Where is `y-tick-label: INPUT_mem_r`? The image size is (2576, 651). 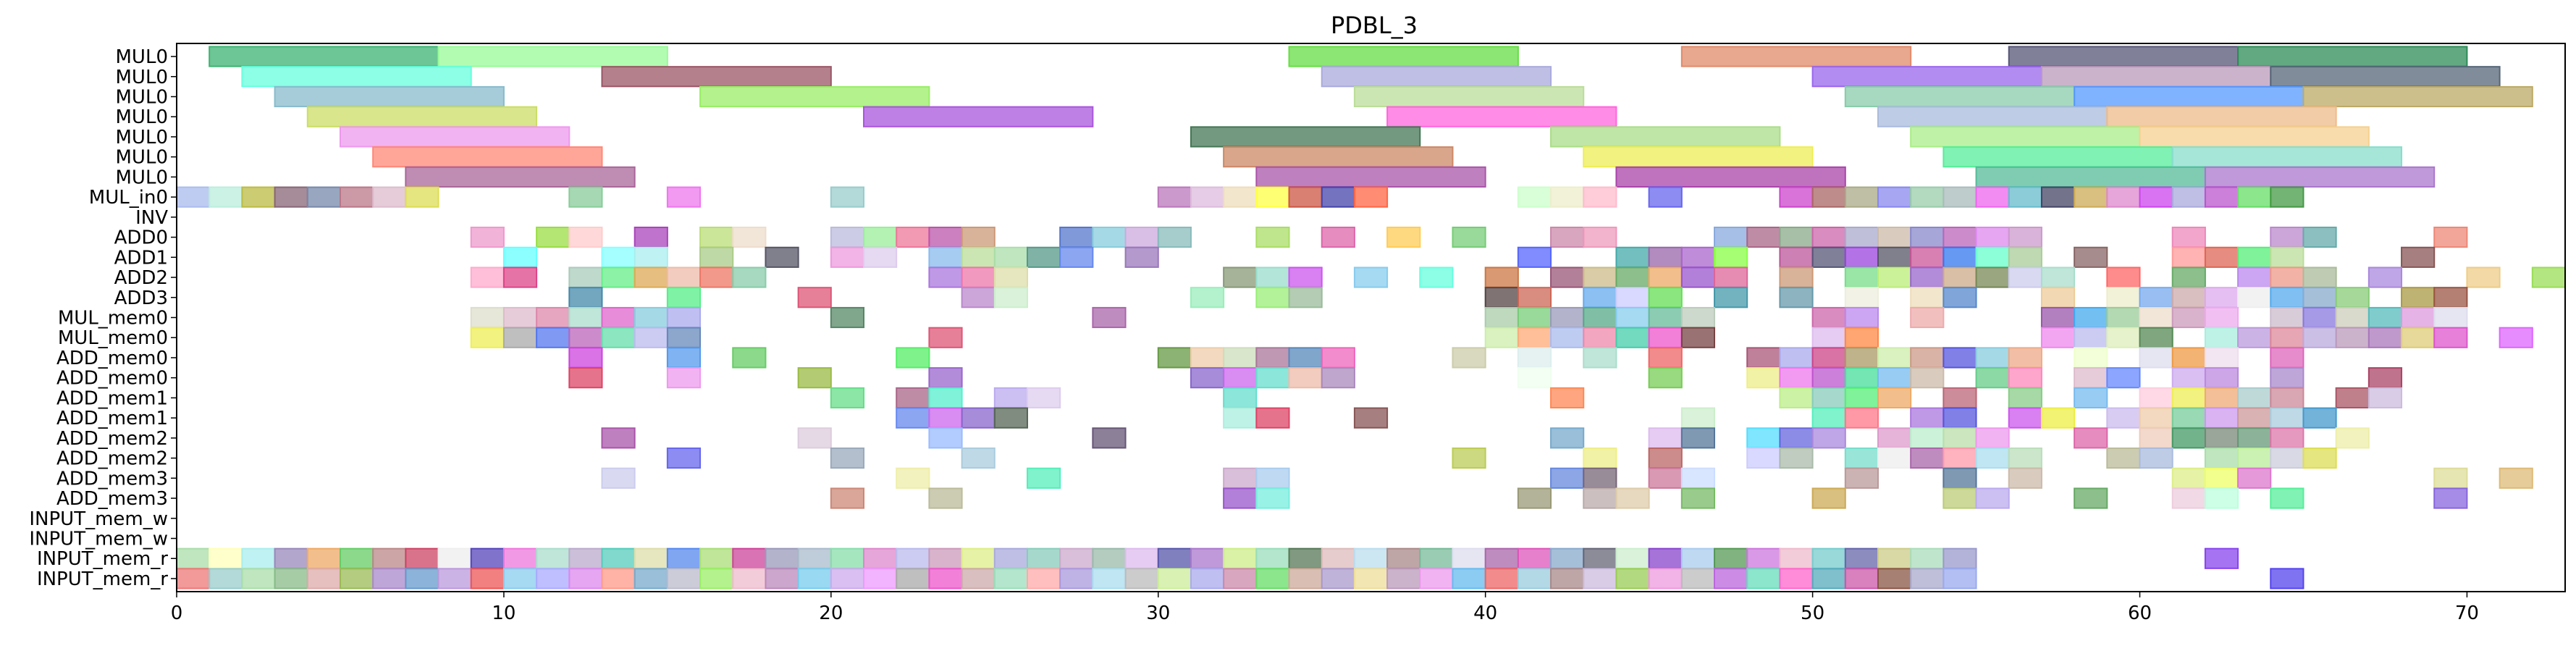
y-tick-label: INPUT_mem_r is located at coordinates (102, 559).